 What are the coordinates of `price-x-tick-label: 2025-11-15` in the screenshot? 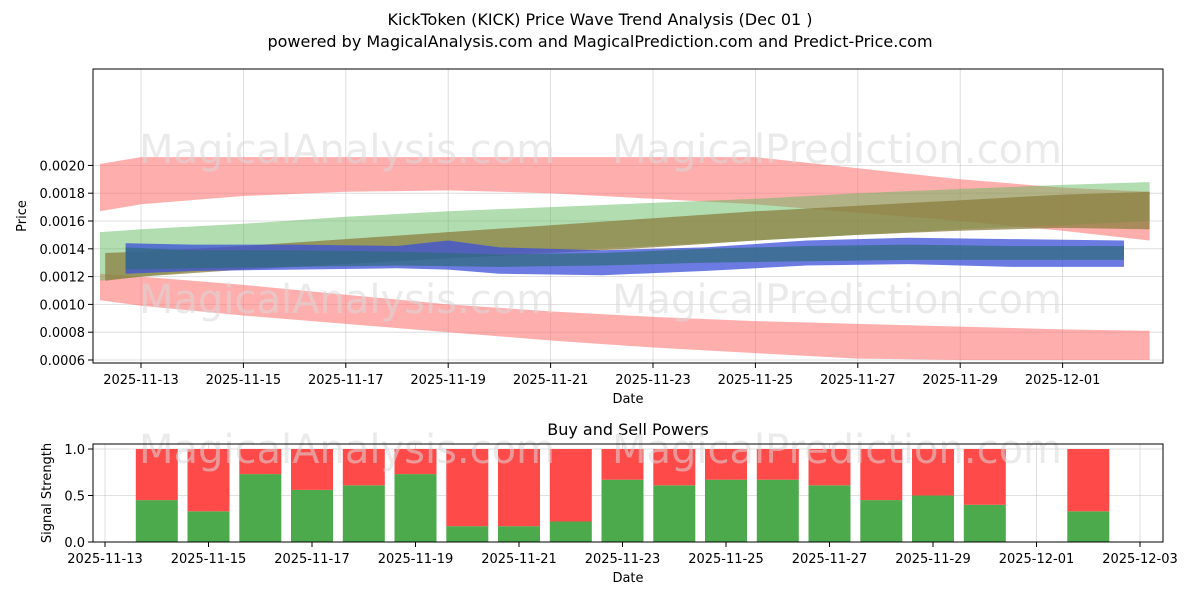 It's located at (244, 380).